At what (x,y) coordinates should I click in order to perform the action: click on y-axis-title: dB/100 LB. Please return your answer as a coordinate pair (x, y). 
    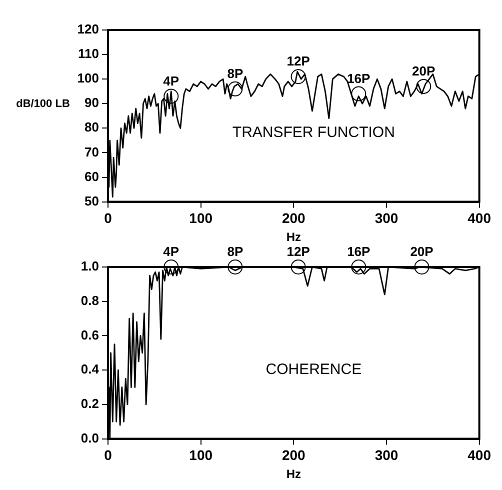
    Looking at the image, I should click on (43, 104).